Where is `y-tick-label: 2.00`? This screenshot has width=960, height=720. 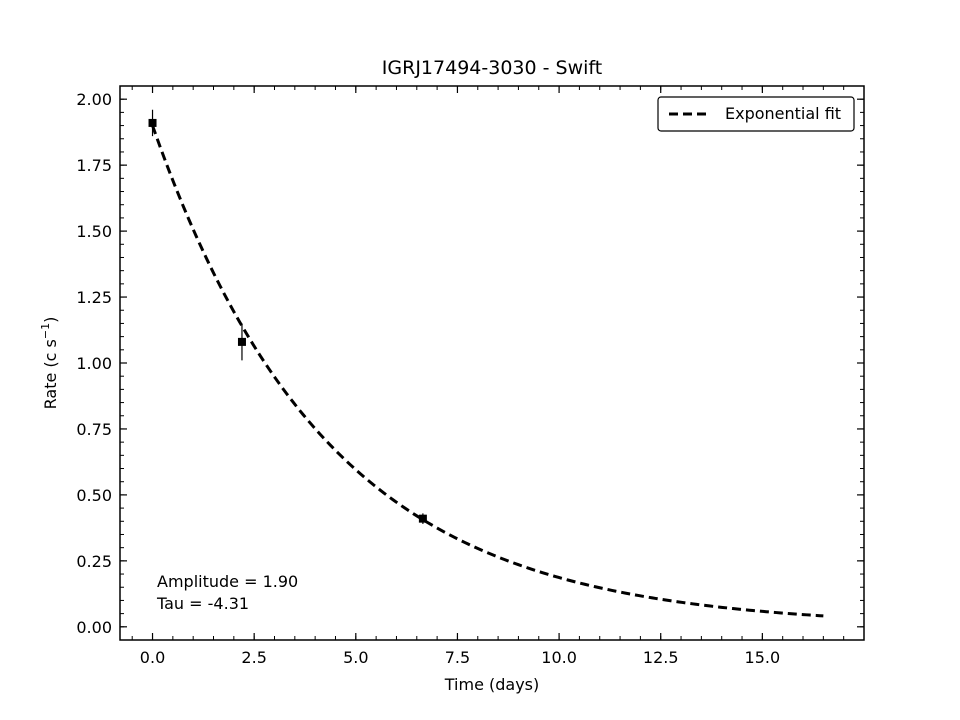
y-tick-label: 2.00 is located at coordinates (94, 99).